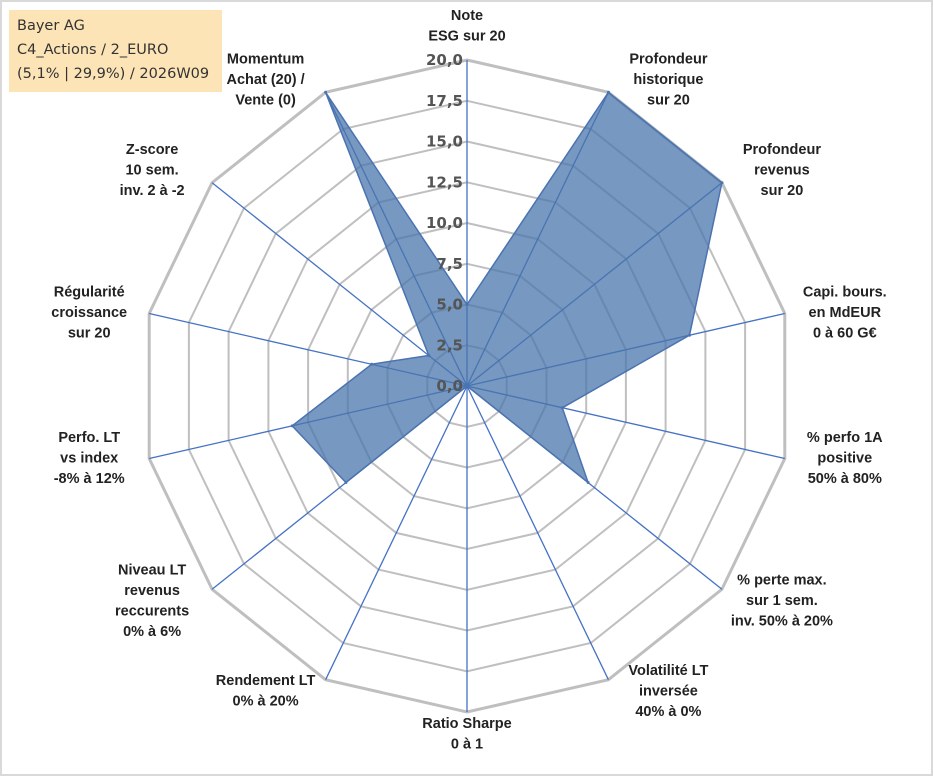  Describe the element at coordinates (449, 386) in the screenshot. I see `tick-label: 0,0` at that location.